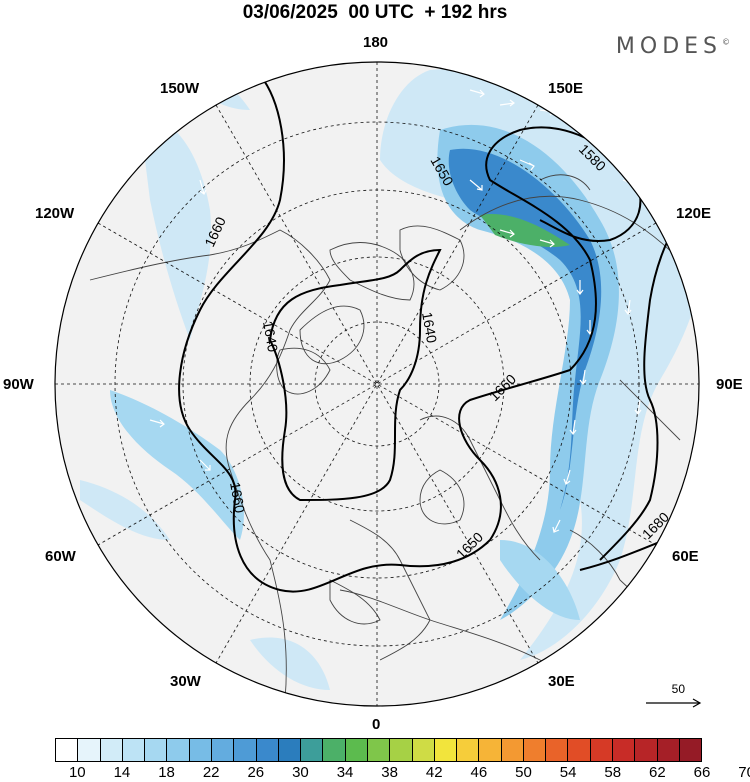  I want to click on lon-label-120e: 120E, so click(694, 213).